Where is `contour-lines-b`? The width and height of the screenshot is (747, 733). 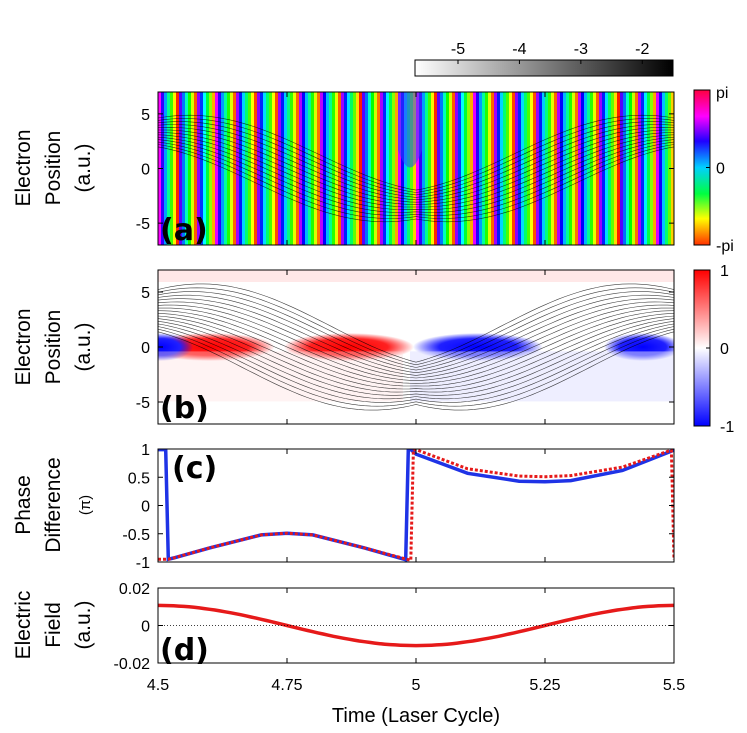 contour-lines-b is located at coordinates (416, 347).